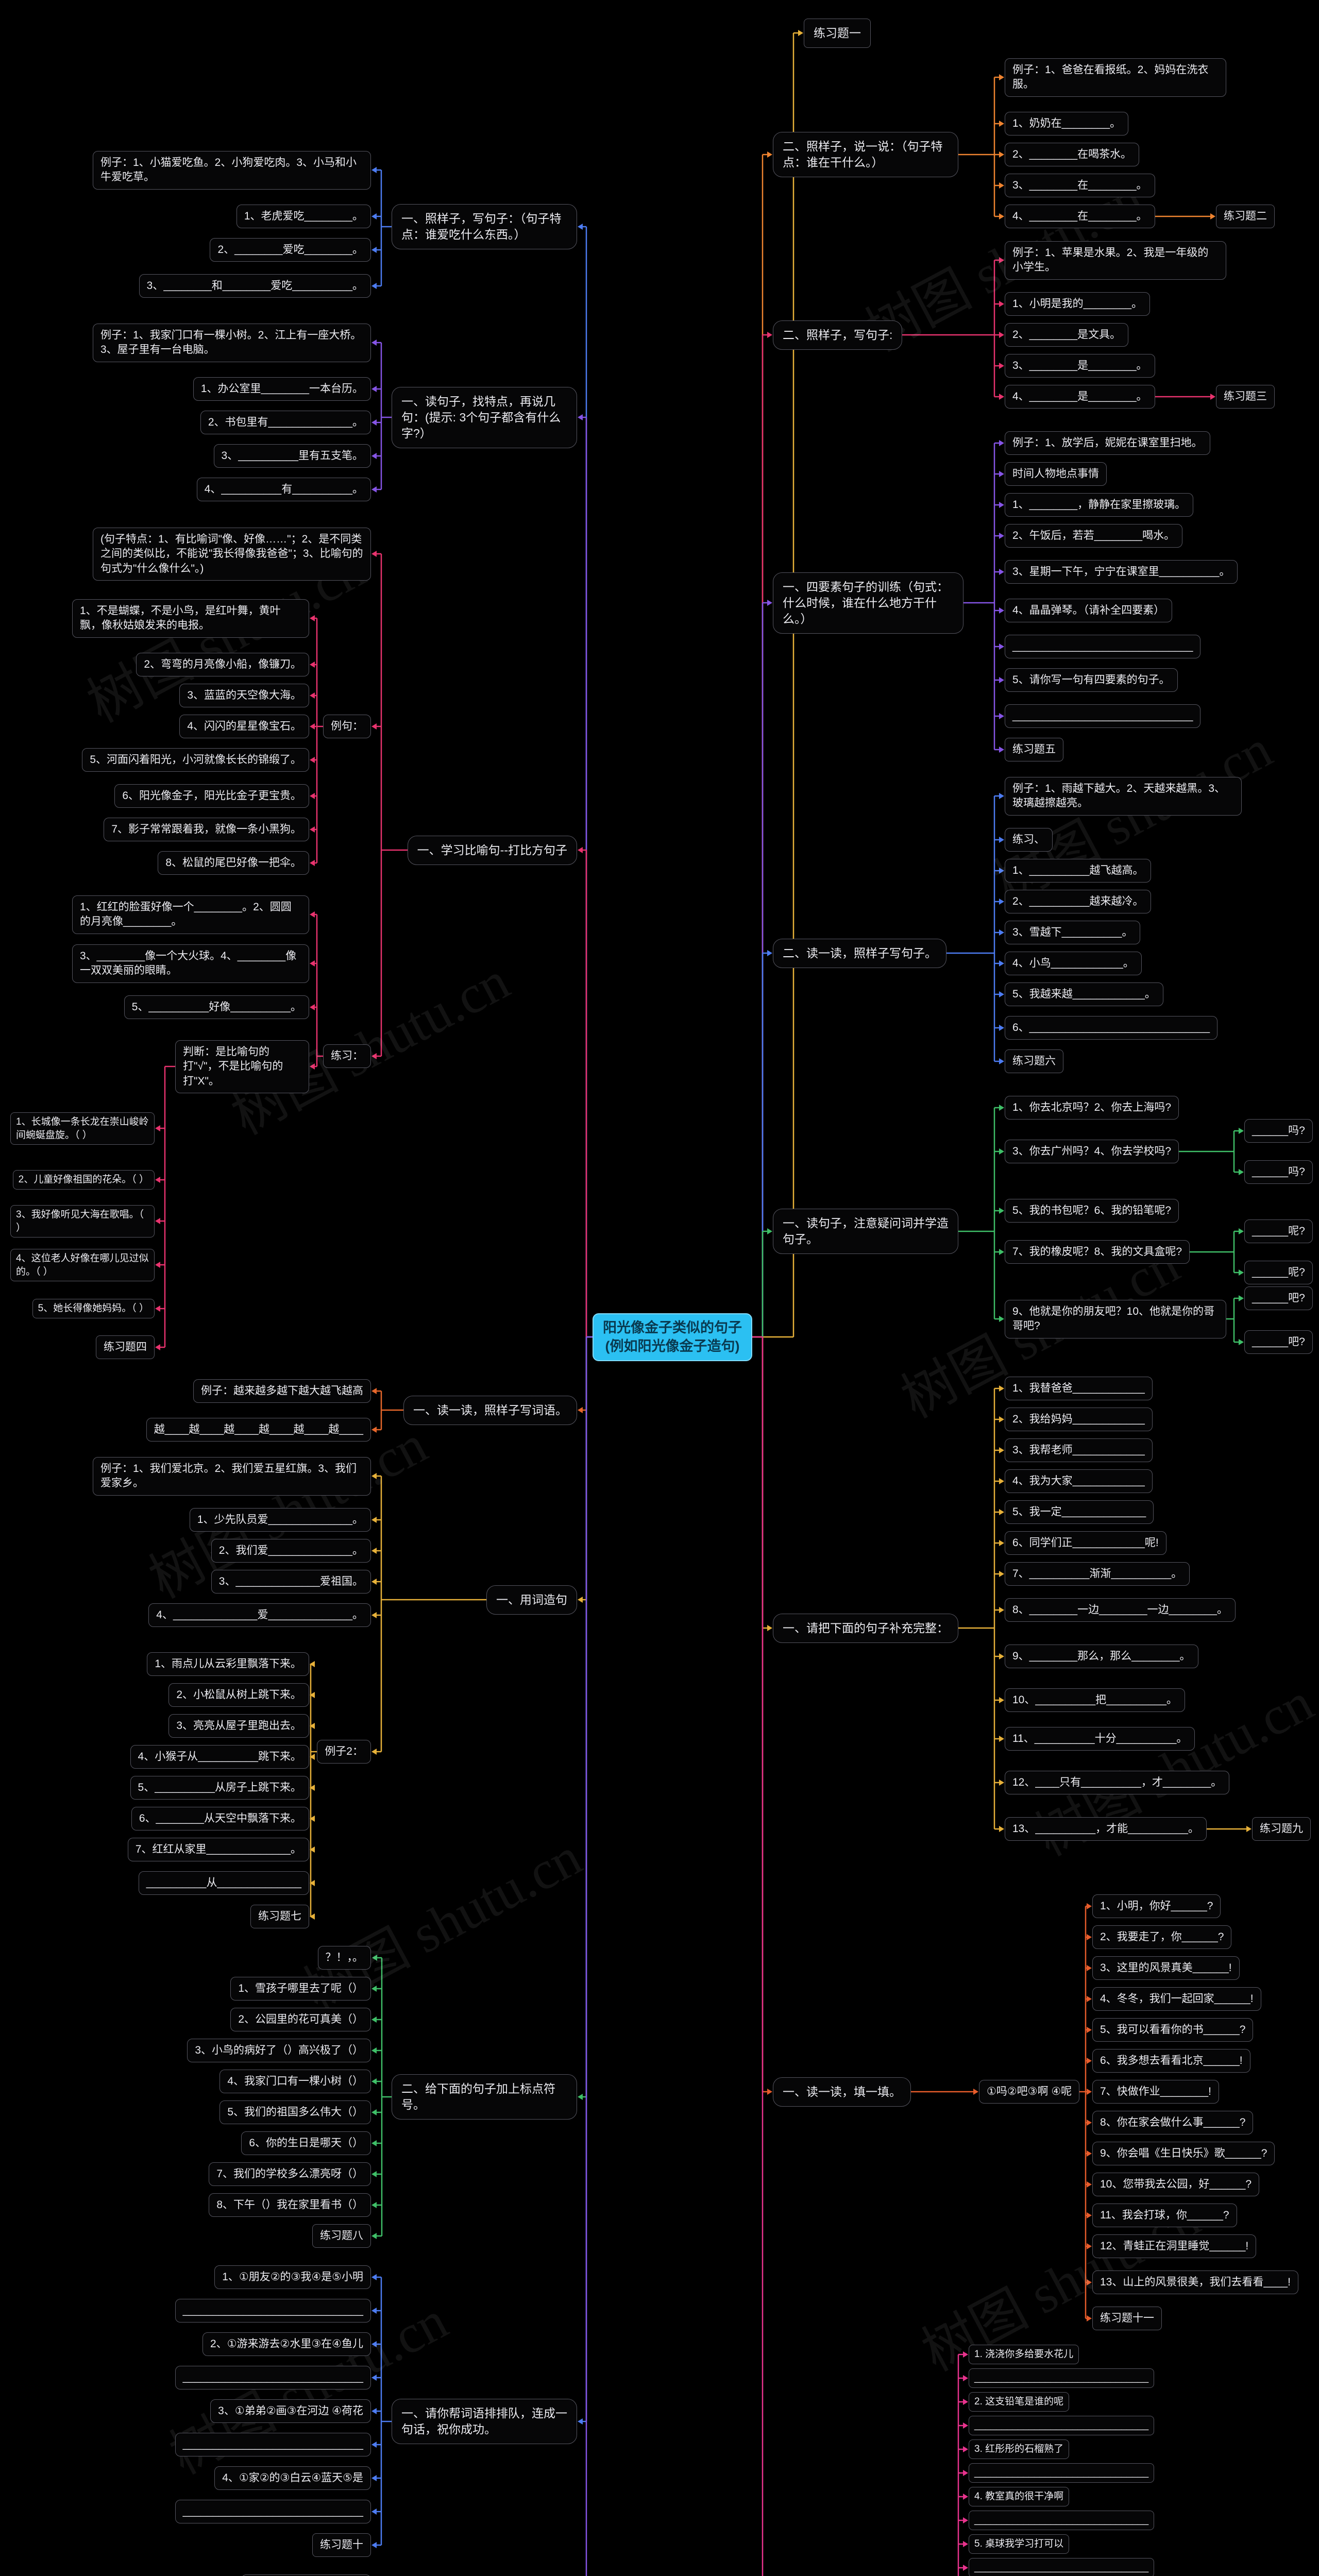 The height and width of the screenshot is (2576, 1319). What do you see at coordinates (218, 1850) in the screenshot?
I see `mindmap-node: 7、红红从家里______________。` at bounding box center [218, 1850].